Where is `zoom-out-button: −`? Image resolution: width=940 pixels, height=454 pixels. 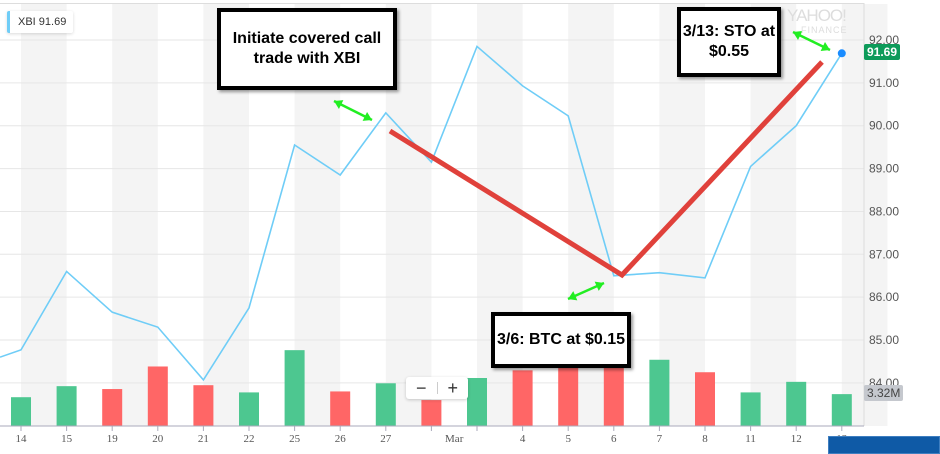 zoom-out-button: − is located at coordinates (421, 388).